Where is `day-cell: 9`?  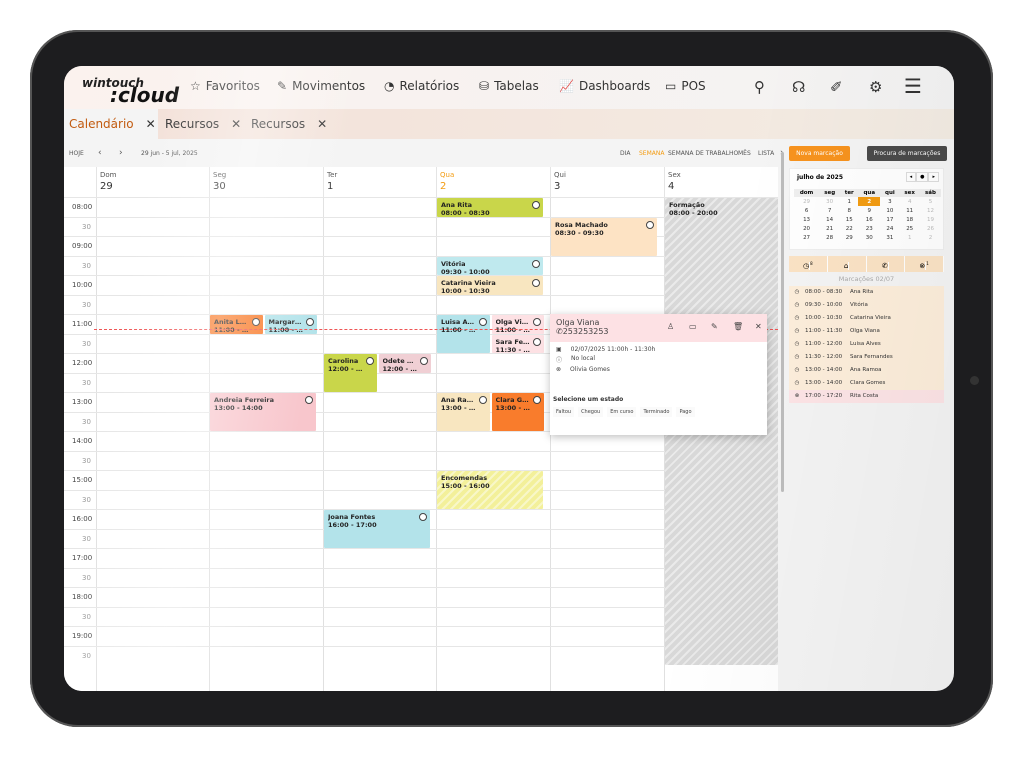 day-cell: 9 is located at coordinates (869, 210).